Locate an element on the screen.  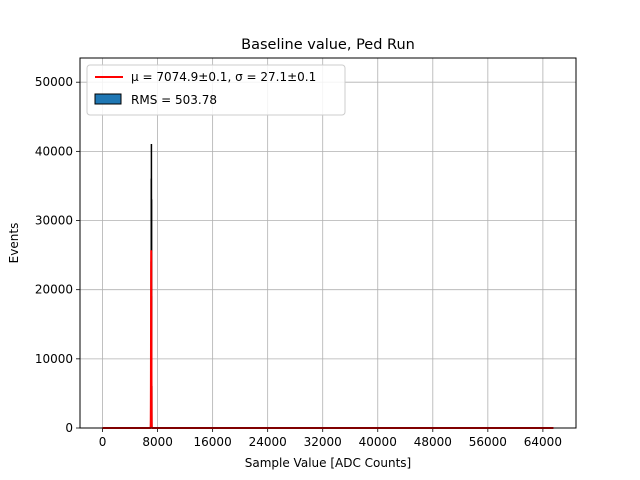
legend-box is located at coordinates (216, 90).